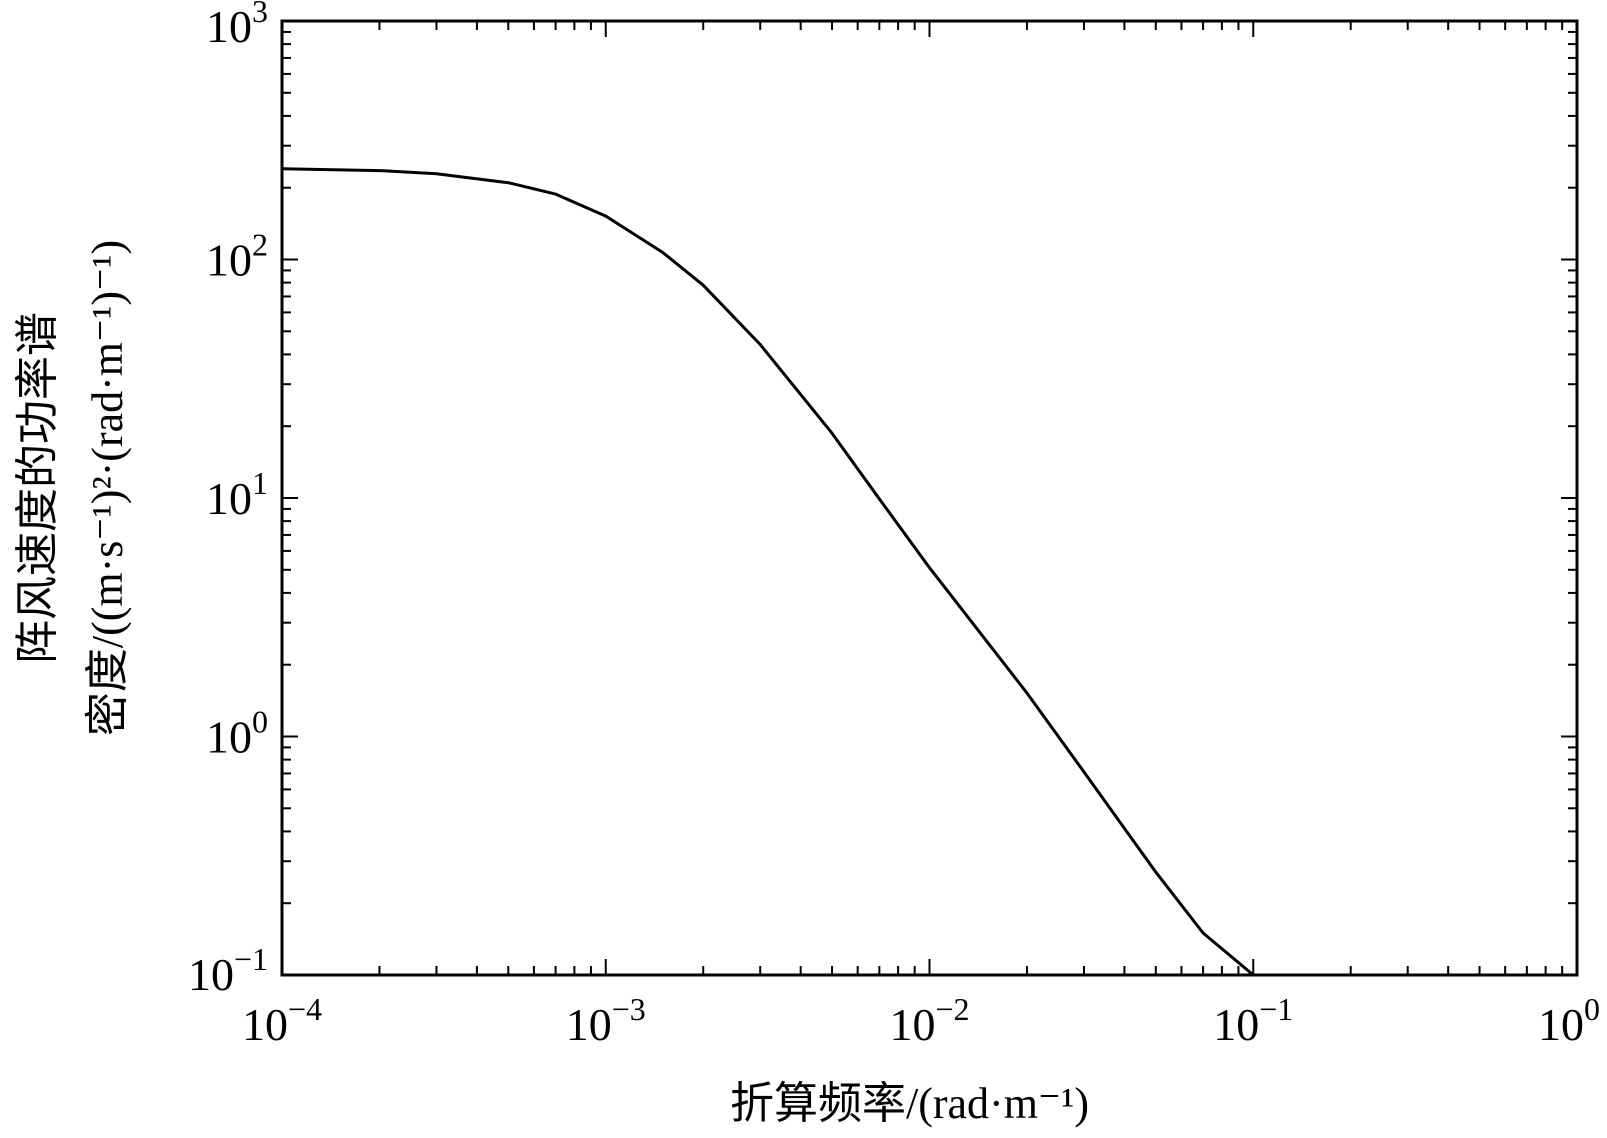 This screenshot has height=1138, width=1607. Describe the element at coordinates (606, 1020) in the screenshot. I see `x-tick-label: 10⁻³` at that location.